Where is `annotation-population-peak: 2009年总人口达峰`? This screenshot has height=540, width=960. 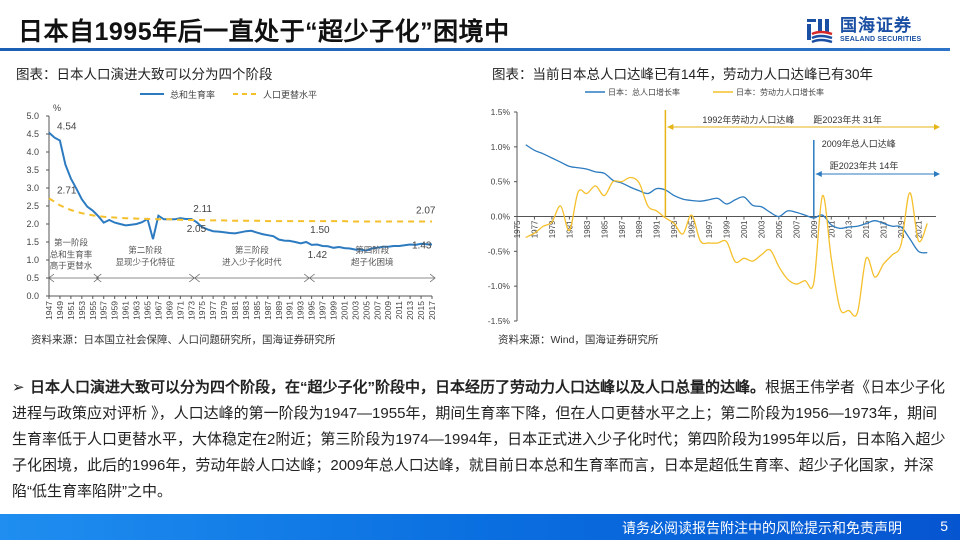 annotation-population-peak: 2009年总人口达峰 is located at coordinates (859, 143).